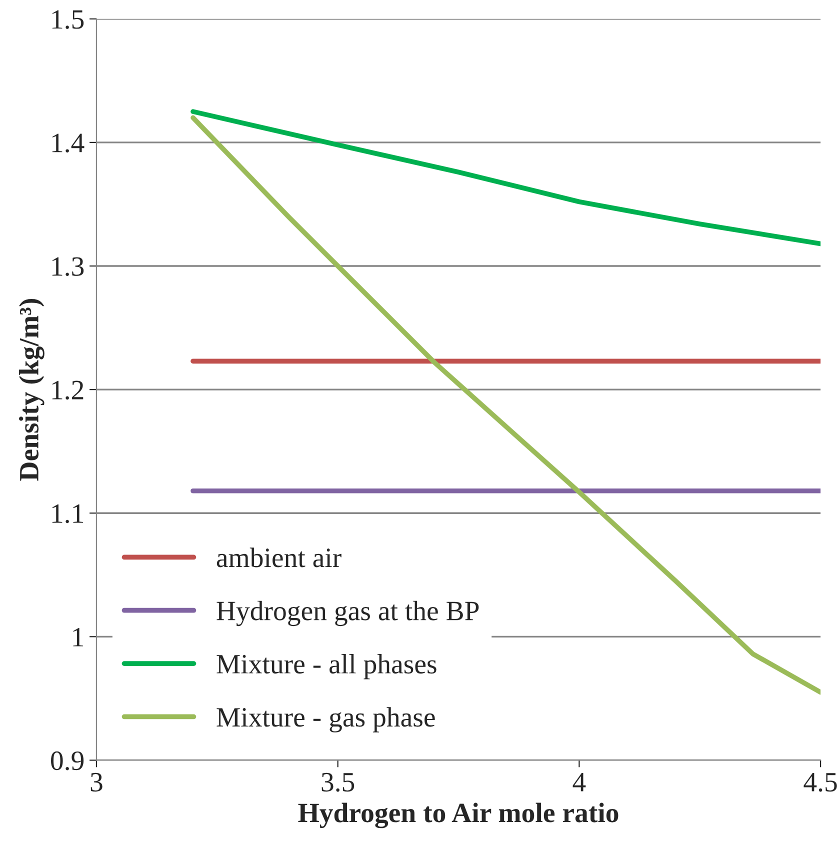 The height and width of the screenshot is (859, 839). Describe the element at coordinates (279, 558) in the screenshot. I see `legend-label: ambient air` at that location.